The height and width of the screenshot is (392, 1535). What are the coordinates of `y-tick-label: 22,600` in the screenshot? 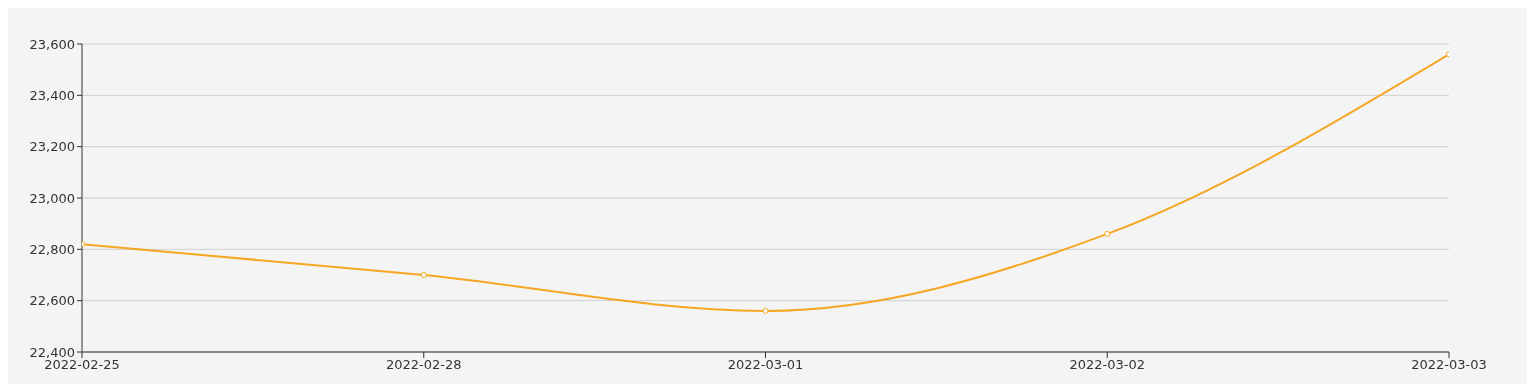 It's located at (52, 301).